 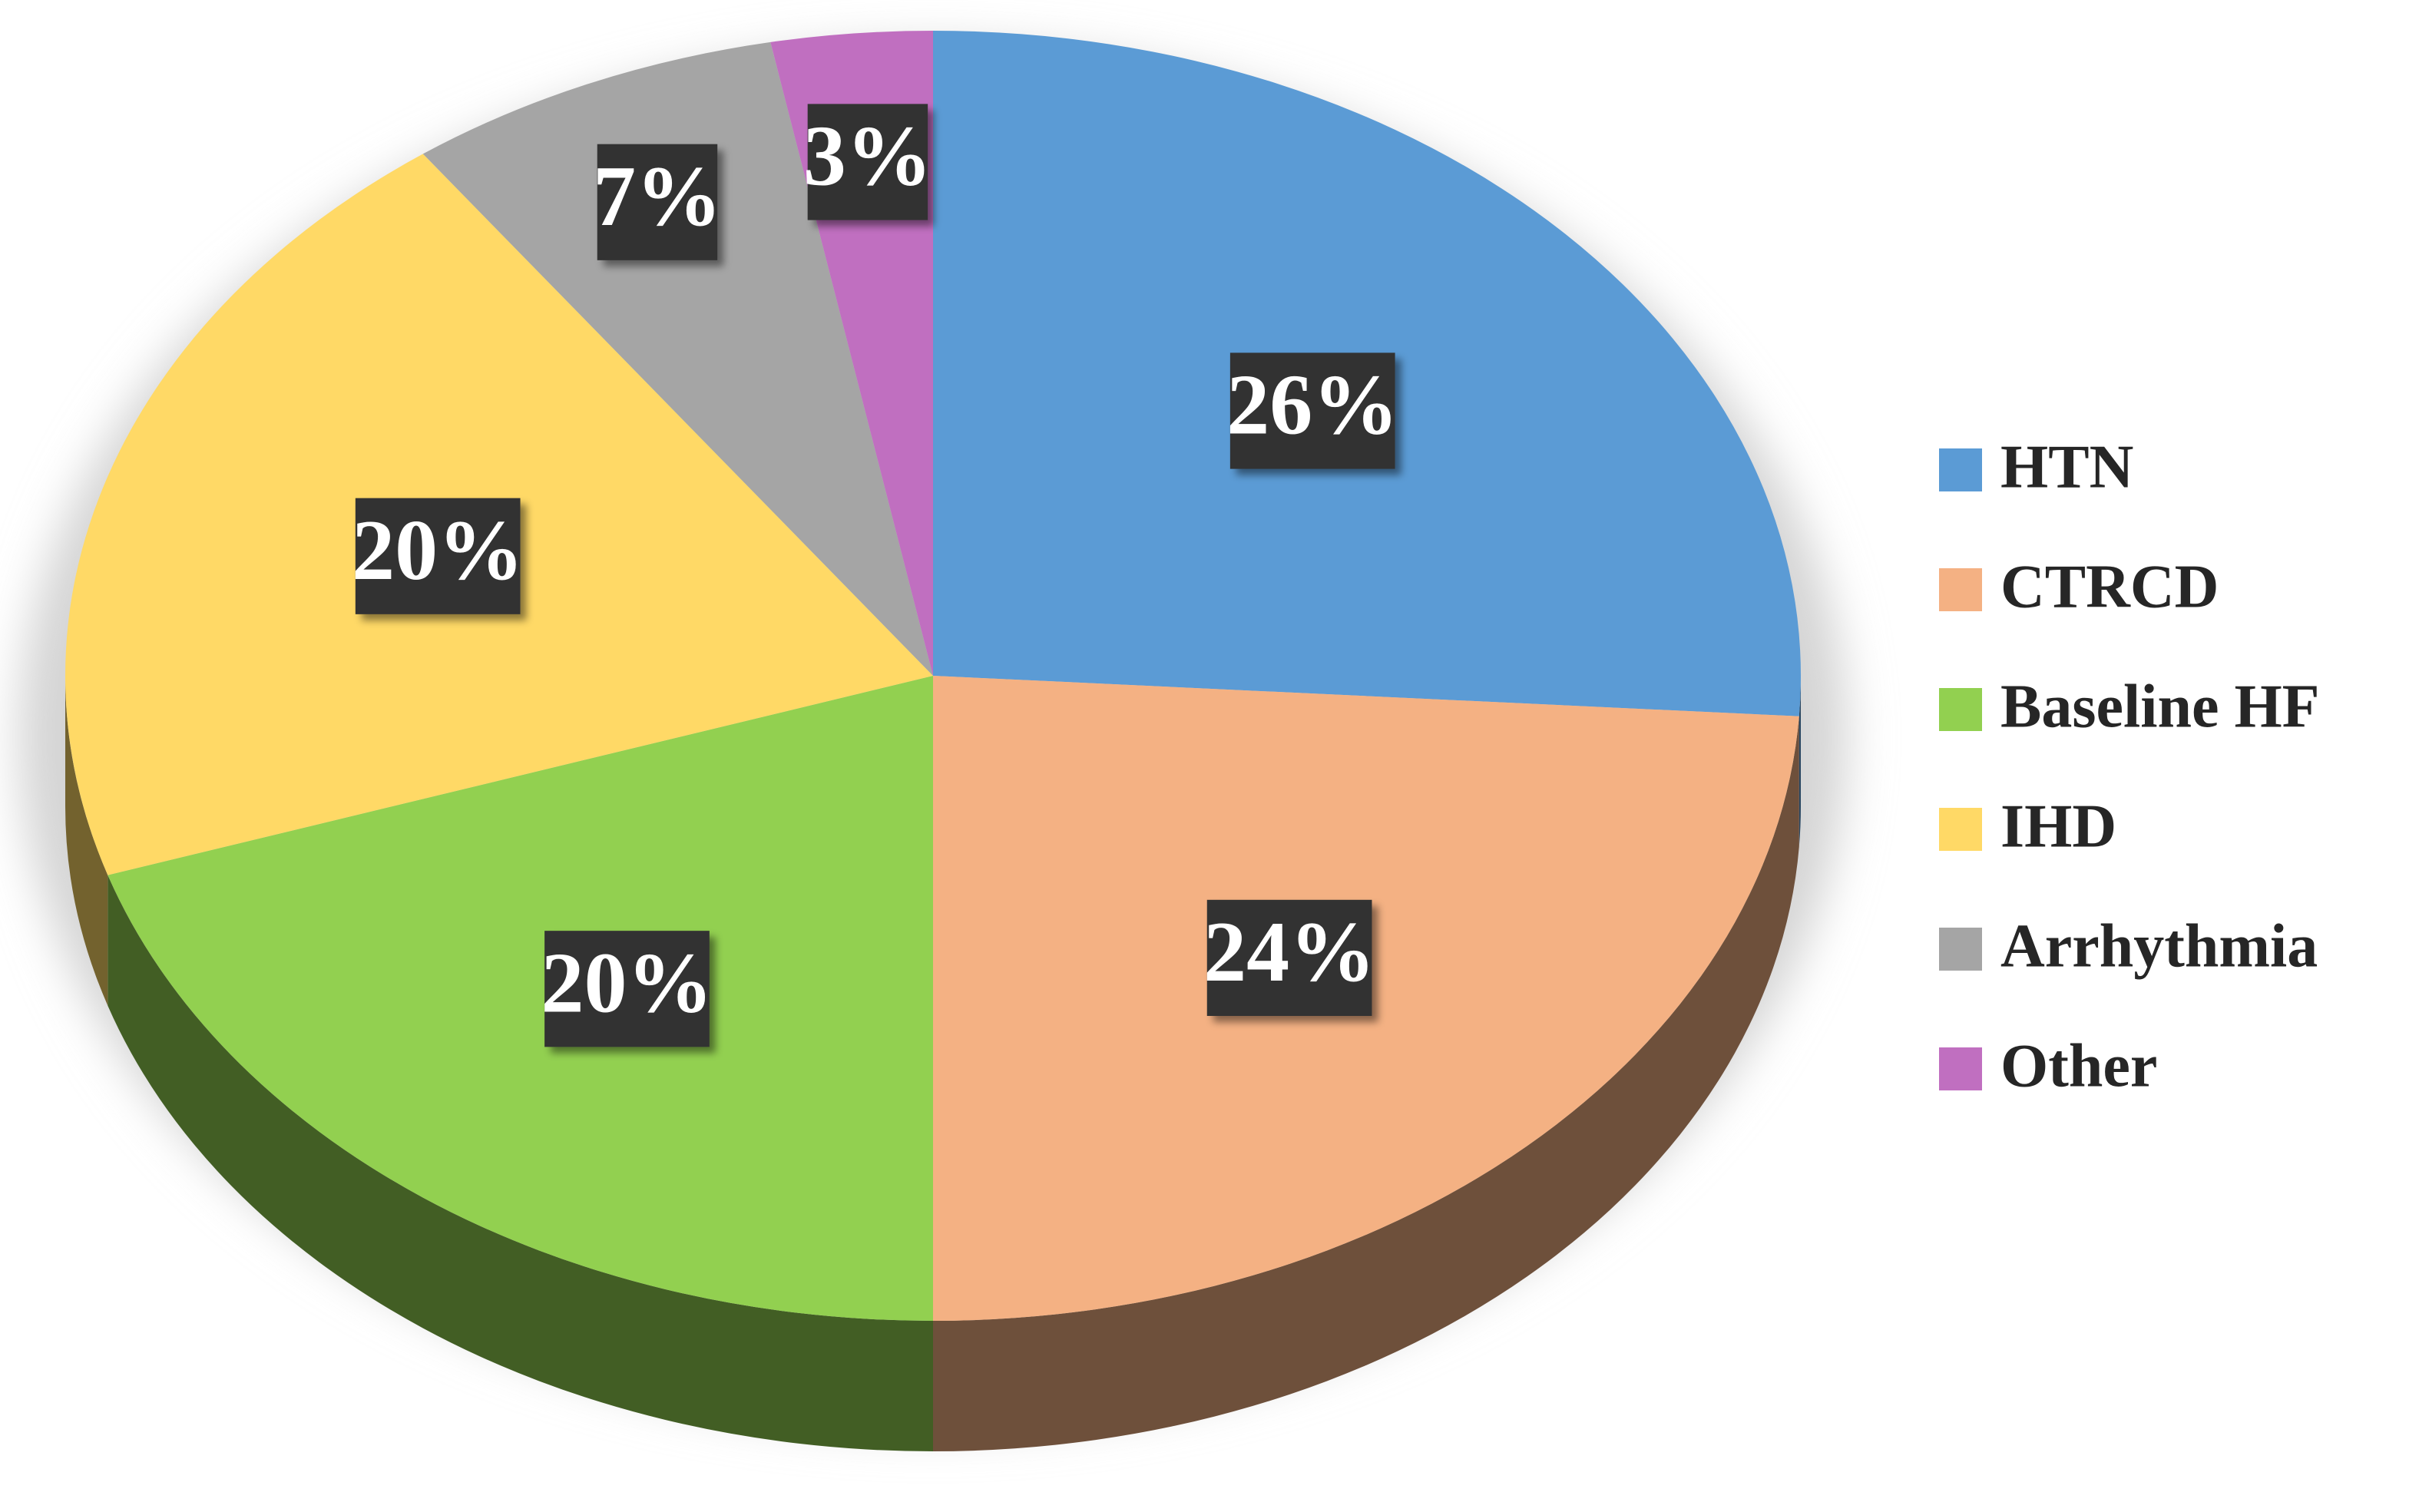 I want to click on legend-label: IHD, so click(x=2058, y=826).